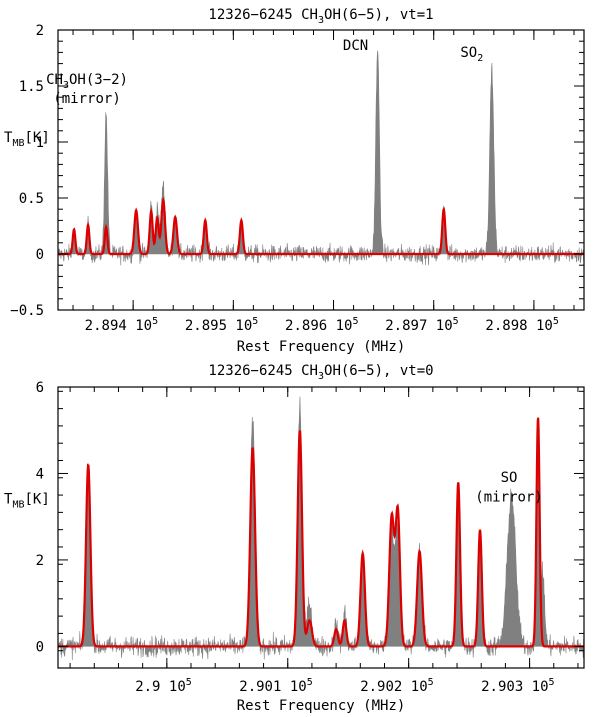 Image resolution: width=600 pixels, height=717 pixels. I want to click on line-annotation: CH3OH(3−2), so click(87, 81).